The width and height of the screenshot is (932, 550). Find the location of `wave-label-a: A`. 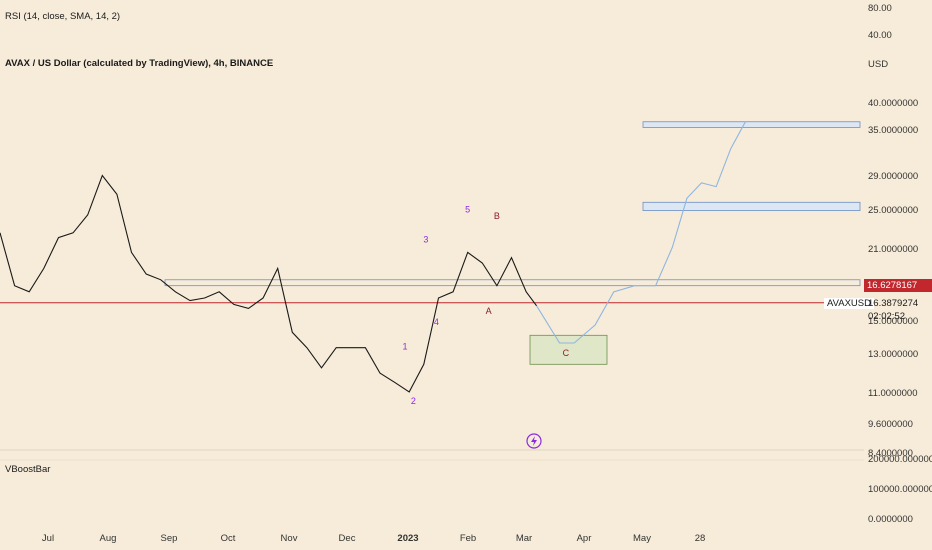

wave-label-a: A is located at coordinates (489, 311).